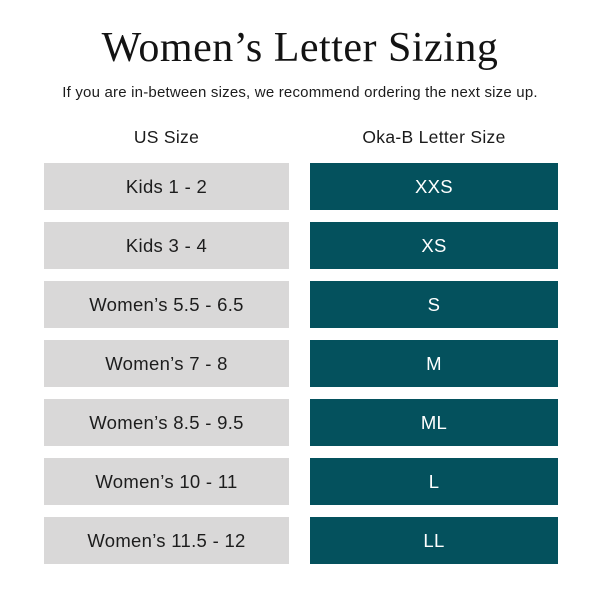 This screenshot has height=600, width=600. Describe the element at coordinates (434, 540) in the screenshot. I see `letter-size-cell: LL` at that location.